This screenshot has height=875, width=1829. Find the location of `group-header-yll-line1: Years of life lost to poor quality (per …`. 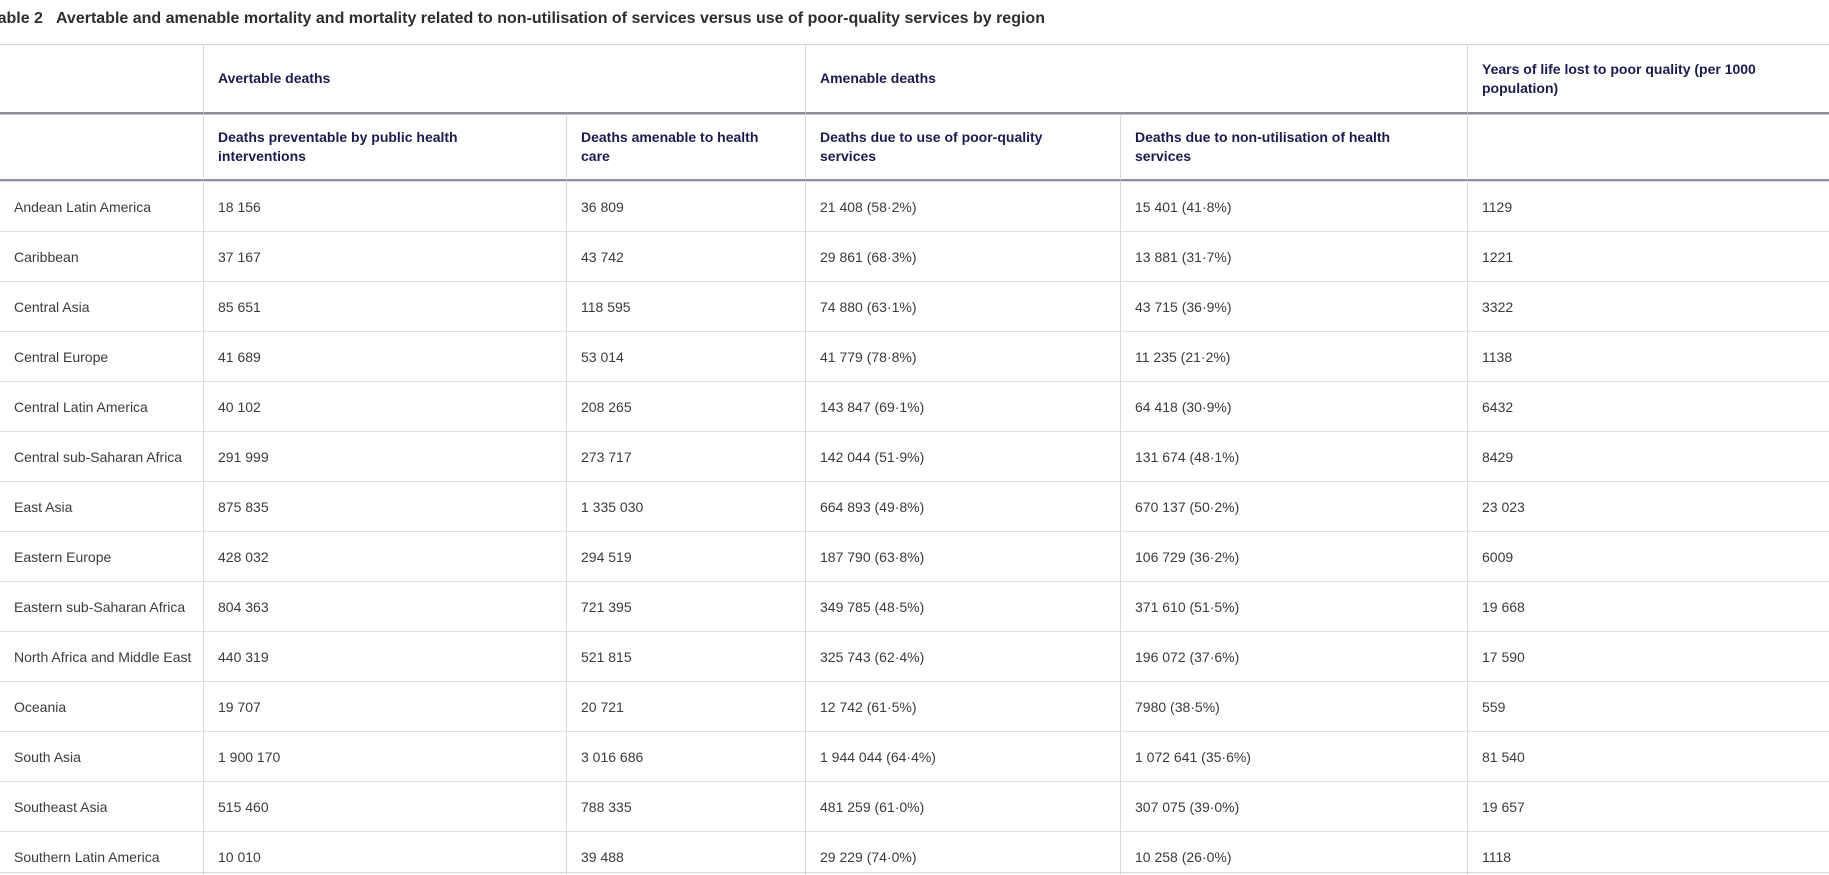

group-header-yll-line1: Years of life lost to poor quality (per … is located at coordinates (1619, 68).